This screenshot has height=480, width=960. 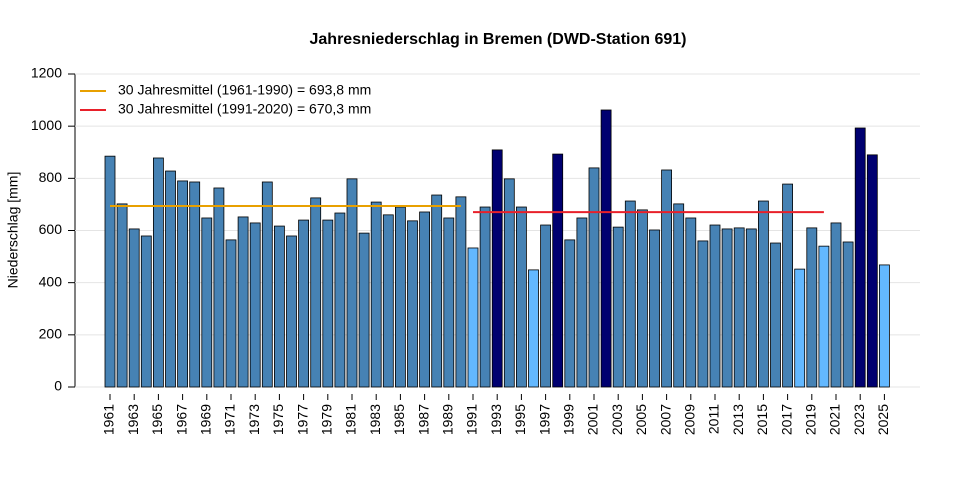 What do you see at coordinates (423, 419) in the screenshot?
I see `x-tick-label: 1987` at bounding box center [423, 419].